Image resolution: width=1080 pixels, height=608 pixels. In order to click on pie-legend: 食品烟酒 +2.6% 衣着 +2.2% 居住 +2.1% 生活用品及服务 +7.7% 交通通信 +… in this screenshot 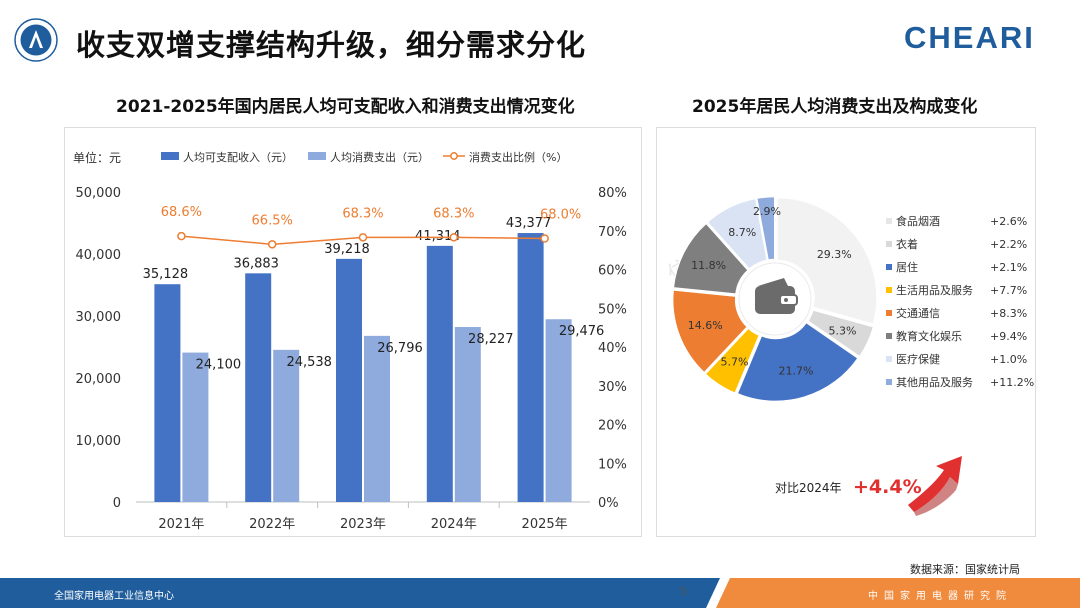, I will do `click(960, 301)`.